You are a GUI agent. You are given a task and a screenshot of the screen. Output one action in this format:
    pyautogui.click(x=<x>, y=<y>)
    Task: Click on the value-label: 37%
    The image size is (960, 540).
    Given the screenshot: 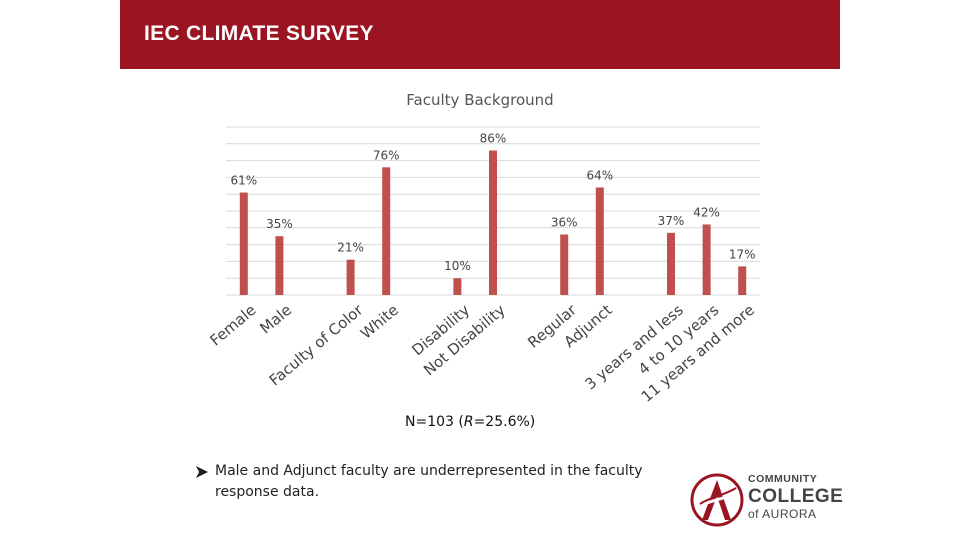 What is the action you would take?
    pyautogui.click(x=671, y=221)
    